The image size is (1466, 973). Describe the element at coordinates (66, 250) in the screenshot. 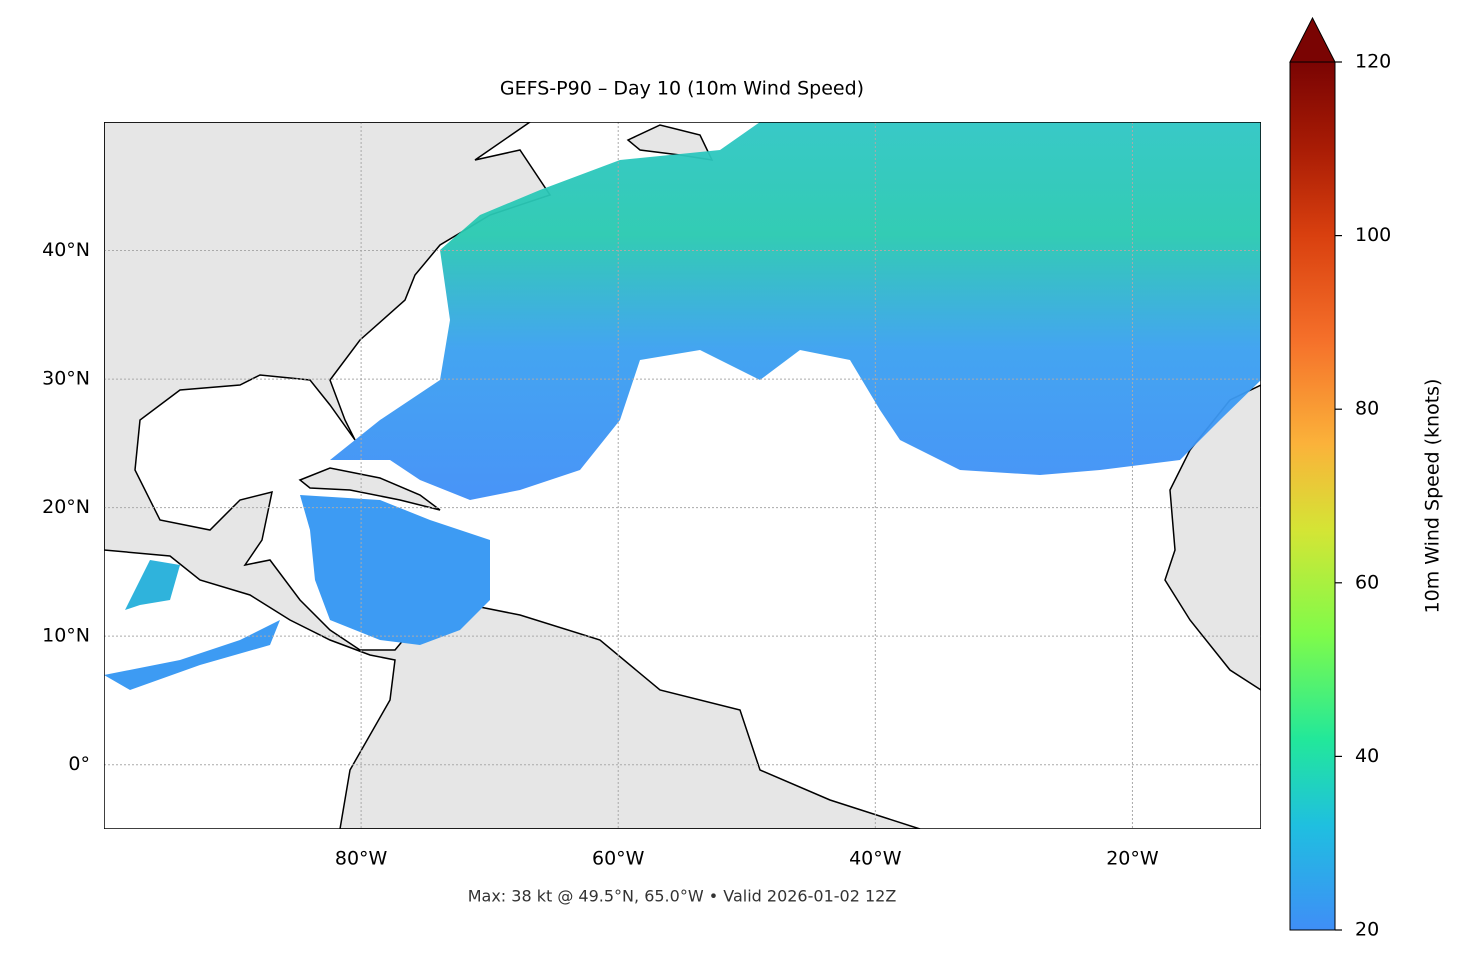

I see `lat-tick-label: 40°N` at that location.